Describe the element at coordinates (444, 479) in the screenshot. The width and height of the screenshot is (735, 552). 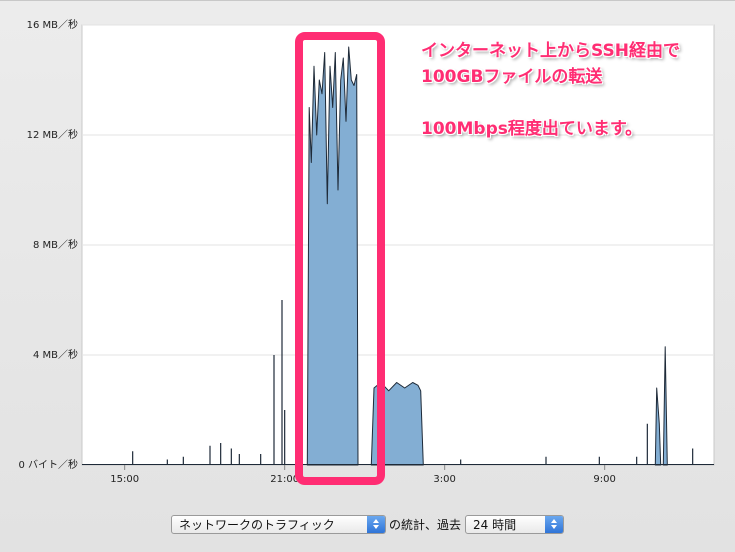
I see `x-tick-label: 3:00` at that location.